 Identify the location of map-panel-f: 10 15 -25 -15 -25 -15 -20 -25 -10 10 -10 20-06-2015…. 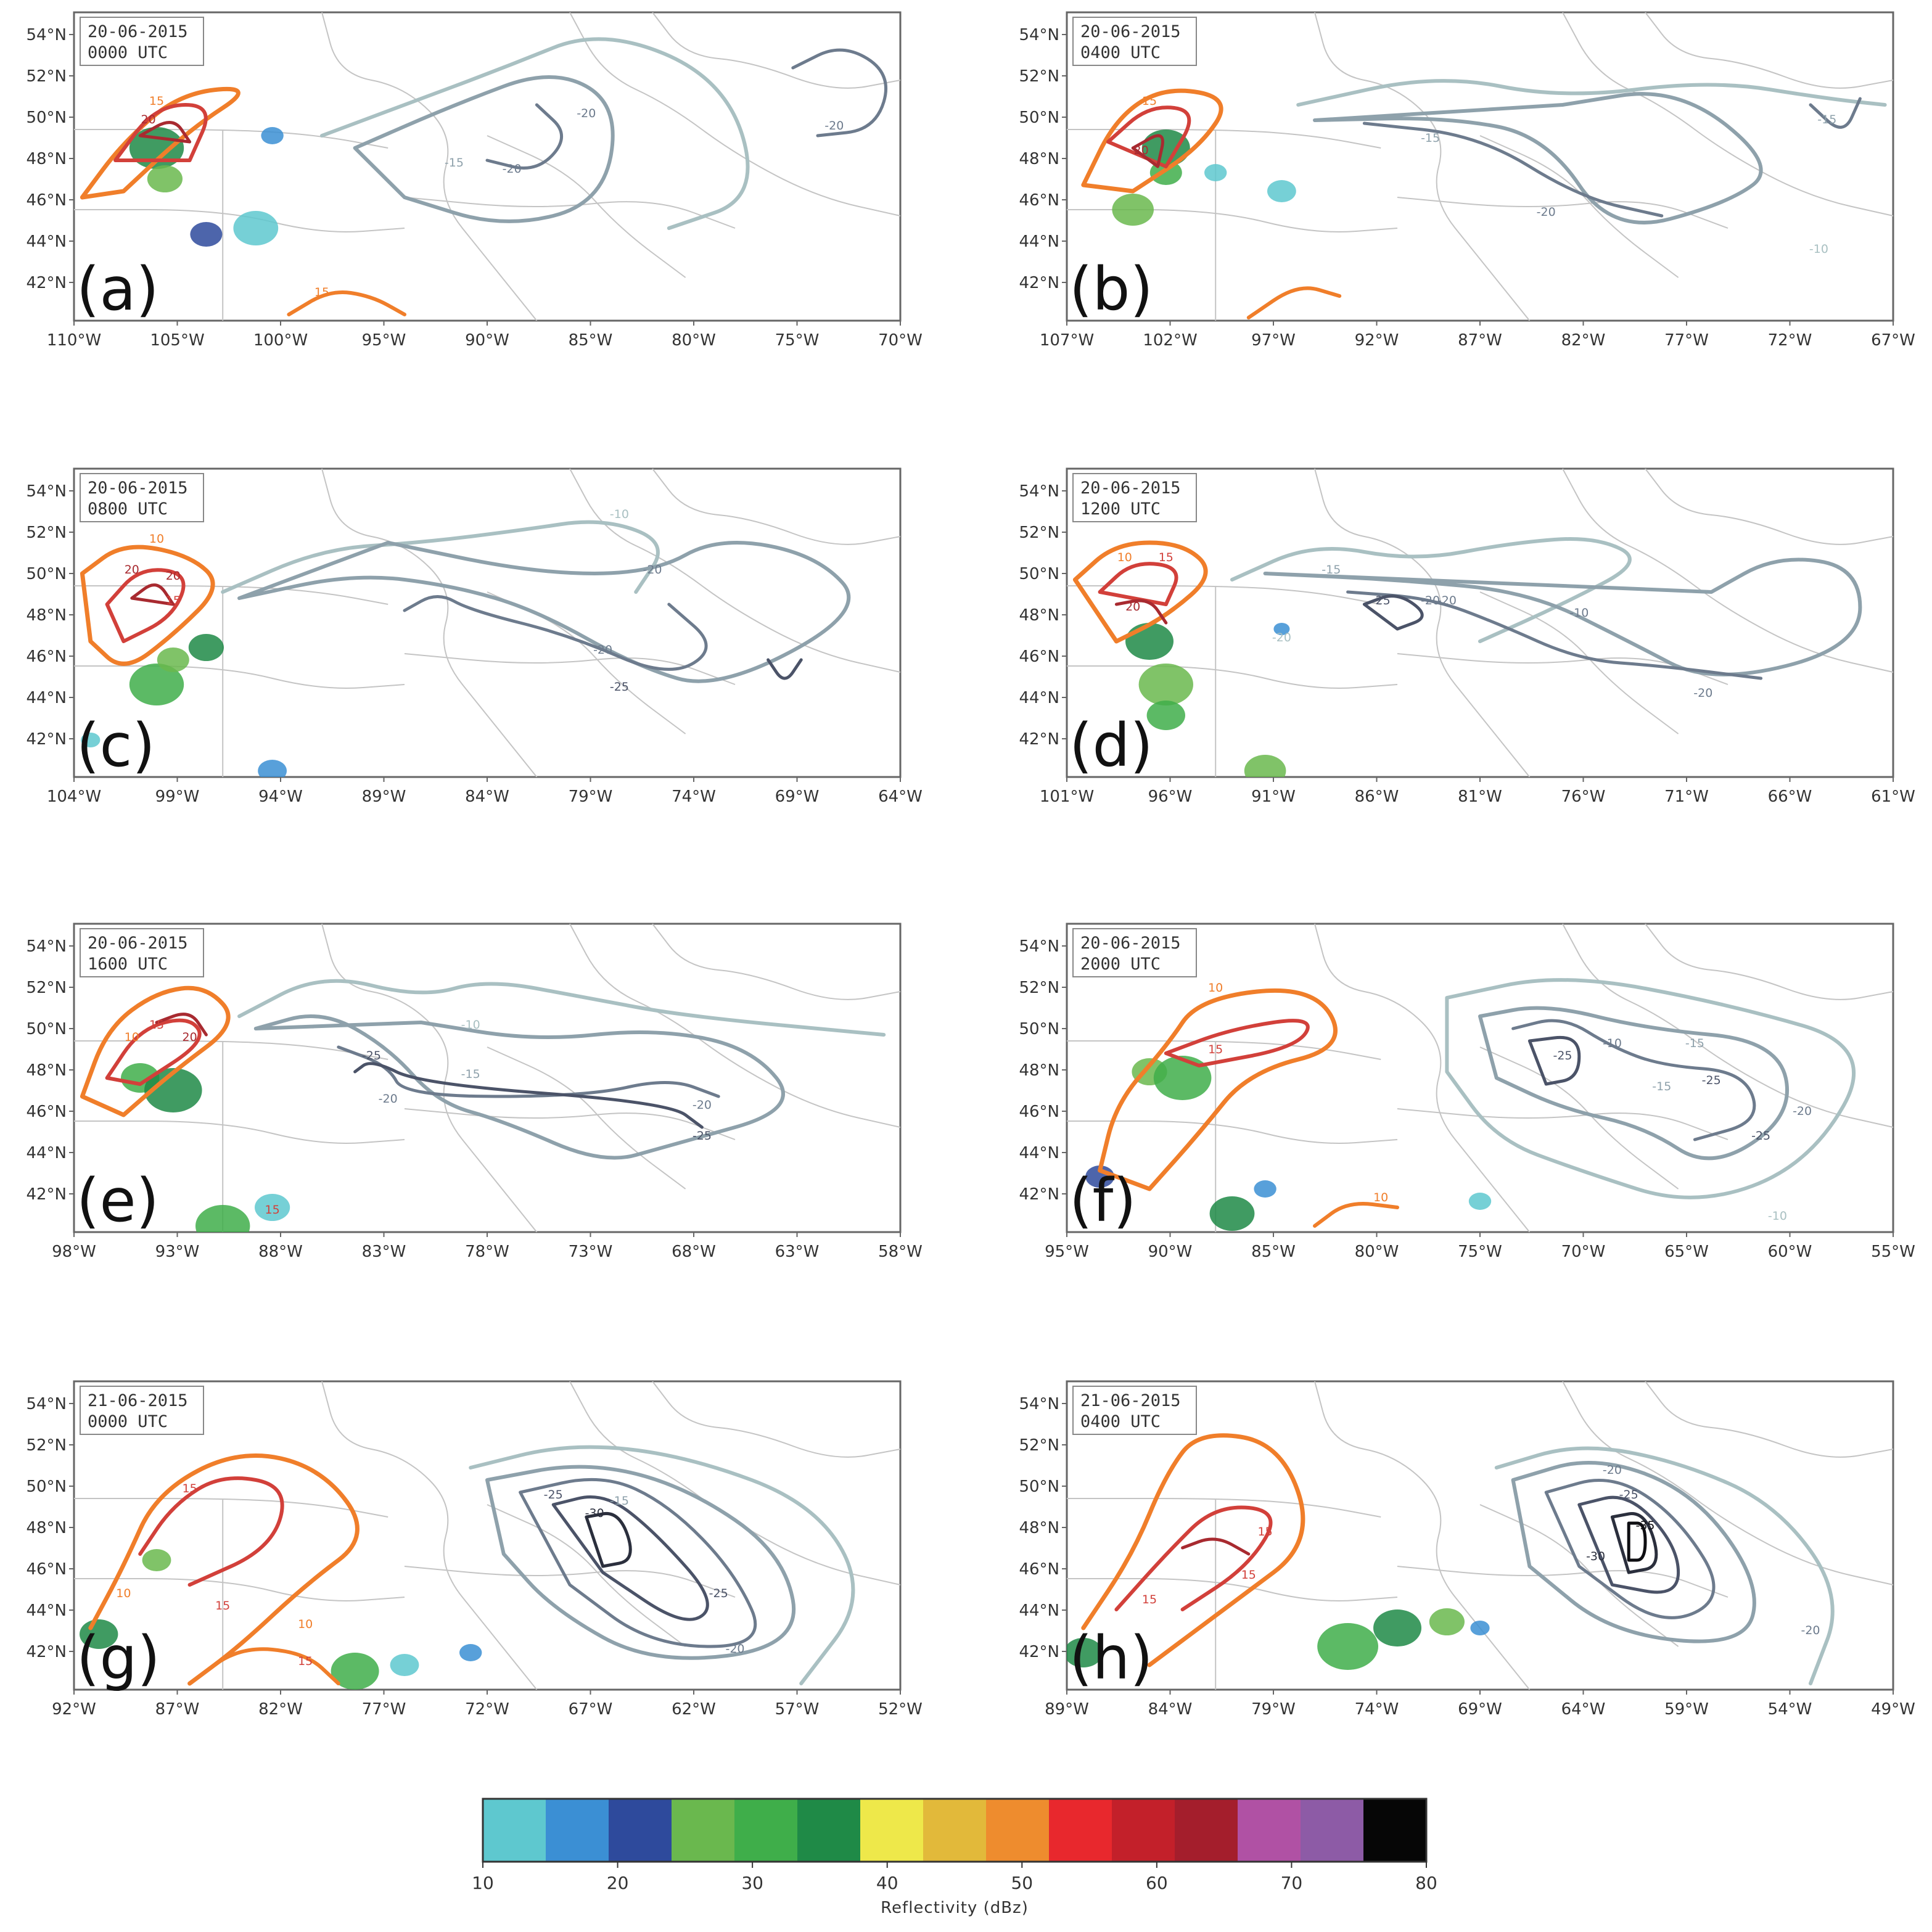
(1467, 1092).